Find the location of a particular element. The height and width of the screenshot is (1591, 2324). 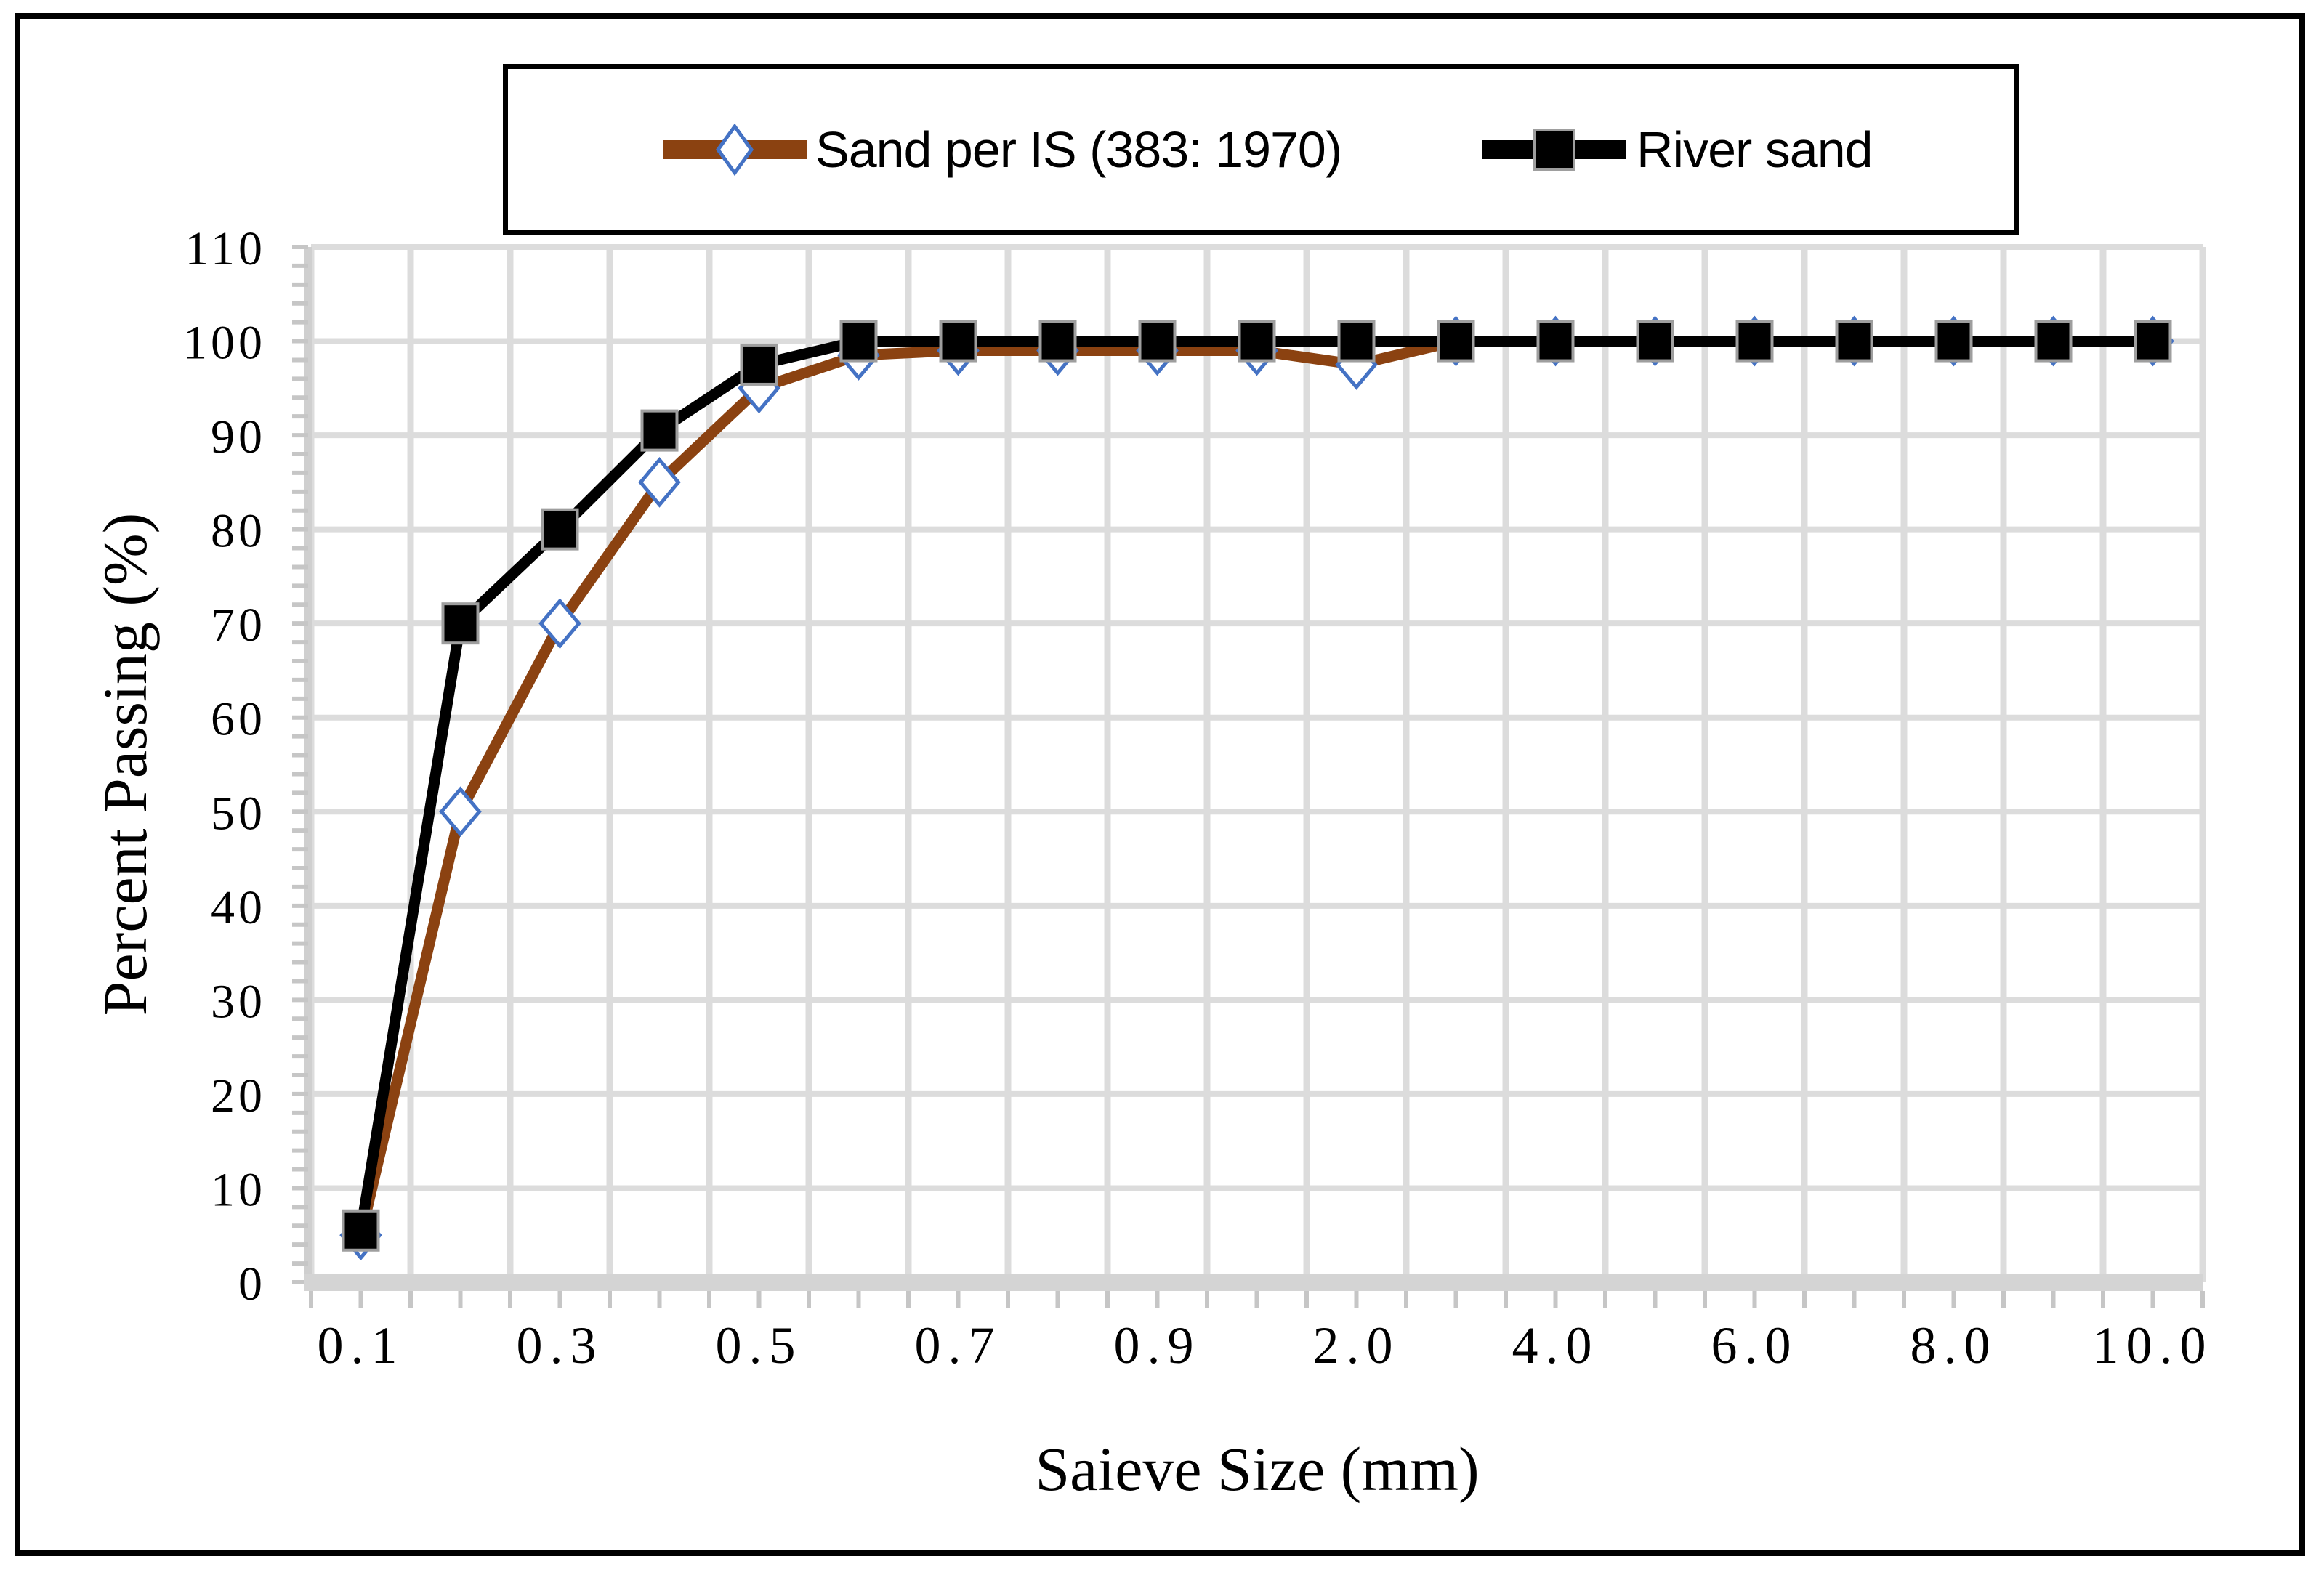

square-marker-icon is located at coordinates (1554, 150).